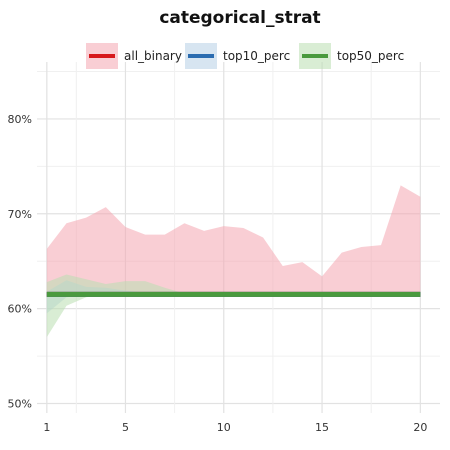 This screenshot has width=450, height=450. I want to click on legend-item-all_binary: all_binary, so click(134, 56).